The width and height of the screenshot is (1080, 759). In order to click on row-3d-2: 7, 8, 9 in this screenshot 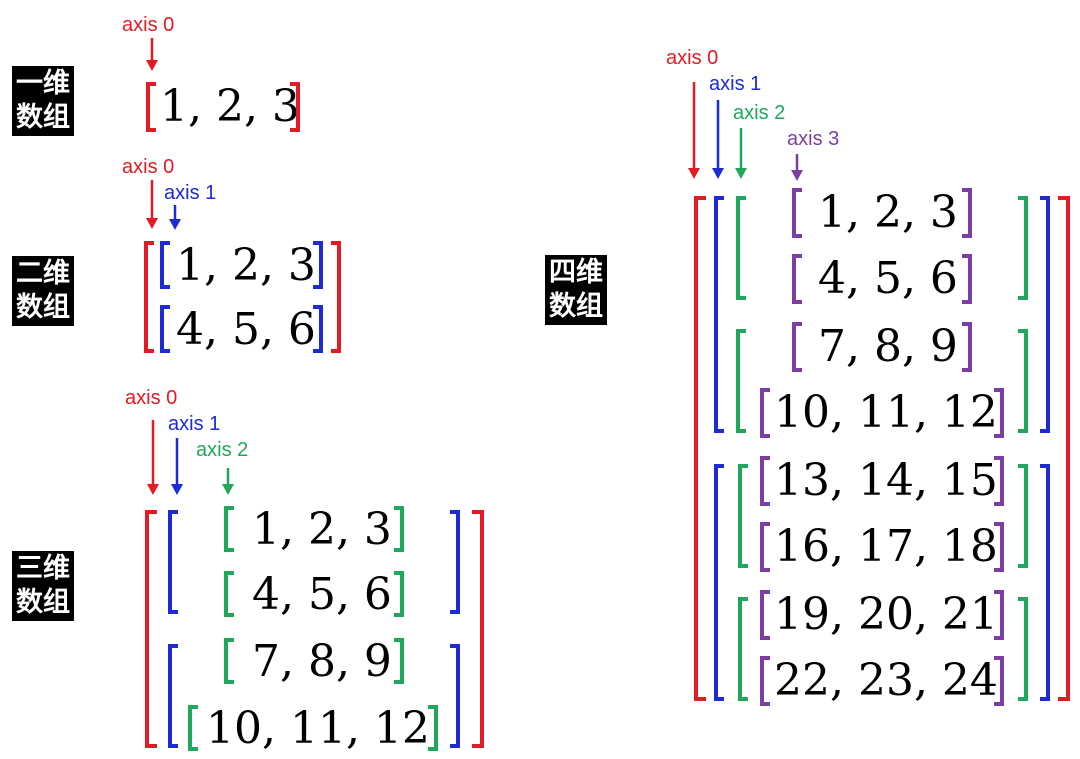, I will do `click(322, 661)`.